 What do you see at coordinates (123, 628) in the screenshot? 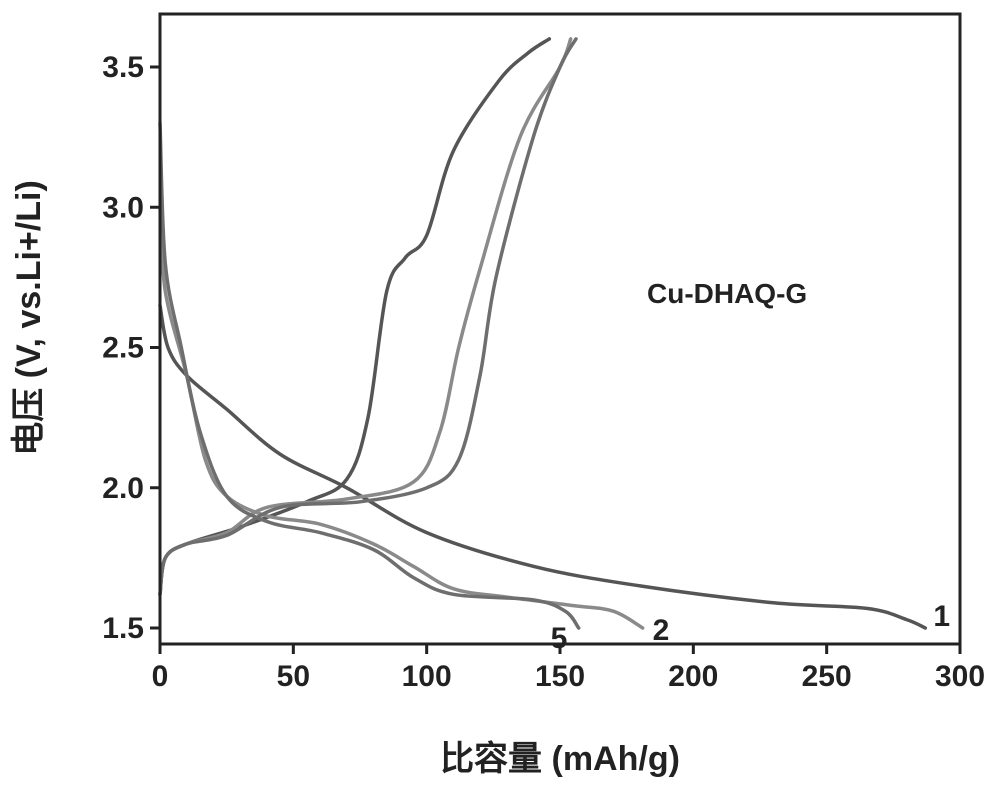
I see `y-tick-label: 1.5` at bounding box center [123, 628].